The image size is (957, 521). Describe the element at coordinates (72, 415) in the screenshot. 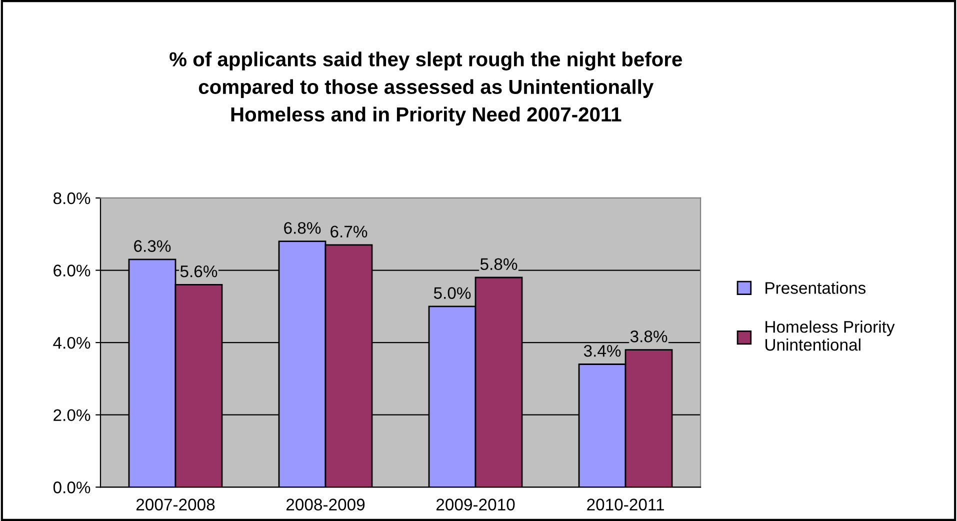

I see `y-tick-label: 2.0%` at that location.